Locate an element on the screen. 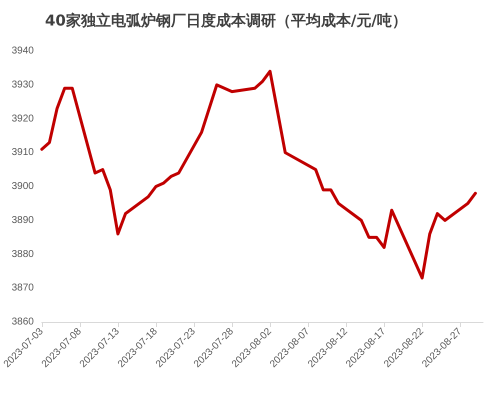 Image resolution: width=500 pixels, height=398 pixels. y-tick-label: 3910 is located at coordinates (23, 152).